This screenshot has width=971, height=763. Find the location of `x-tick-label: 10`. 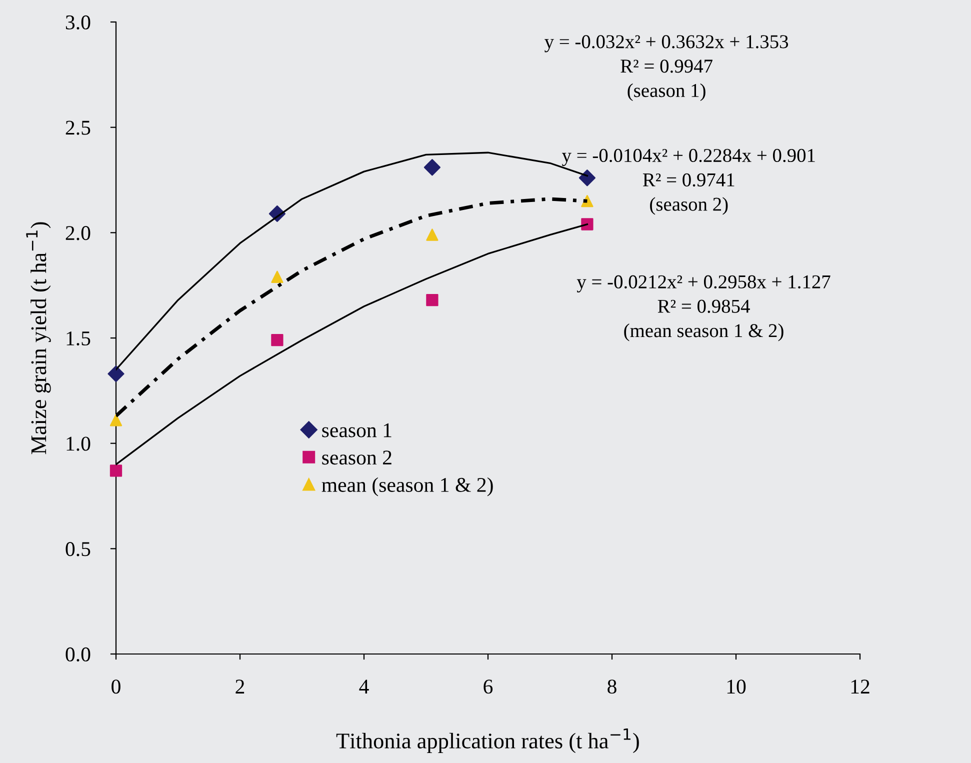

x-tick-label: 10 is located at coordinates (736, 687).